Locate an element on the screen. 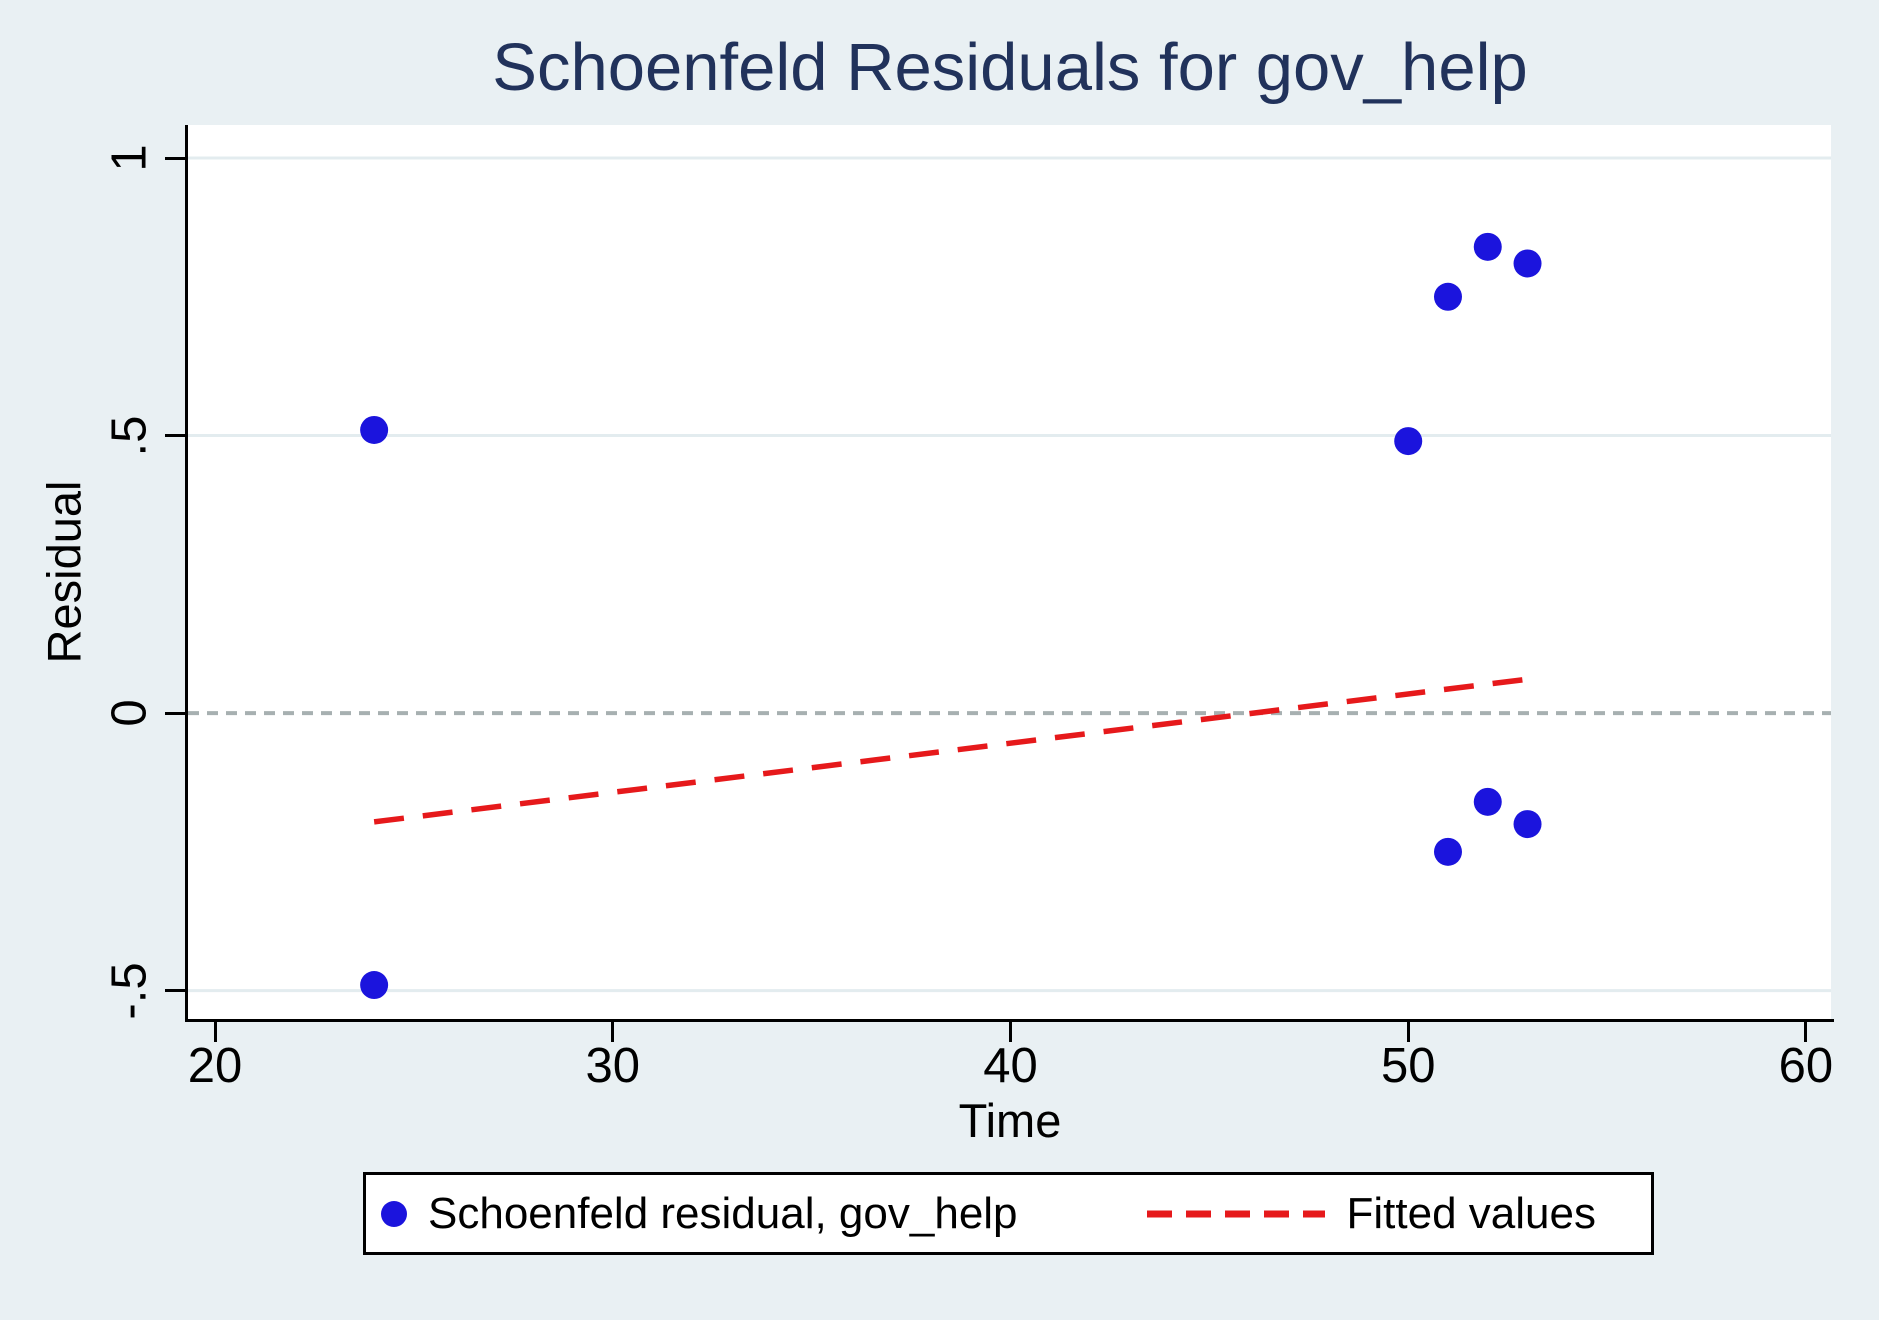 This screenshot has height=1320, width=1879. scatter-marker-icon is located at coordinates (394, 1213).